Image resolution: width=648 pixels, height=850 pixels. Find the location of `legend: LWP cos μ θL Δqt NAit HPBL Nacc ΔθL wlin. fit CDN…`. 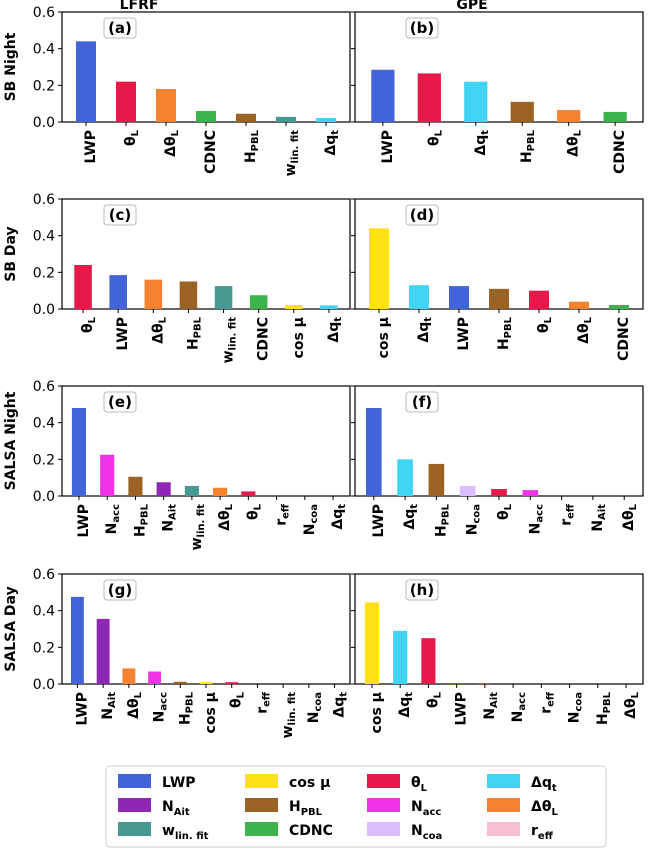

legend: LWP cos μ θL Δqt NAit HPBL Nacc ΔθL wlin. fit CDN… is located at coordinates (356, 806).